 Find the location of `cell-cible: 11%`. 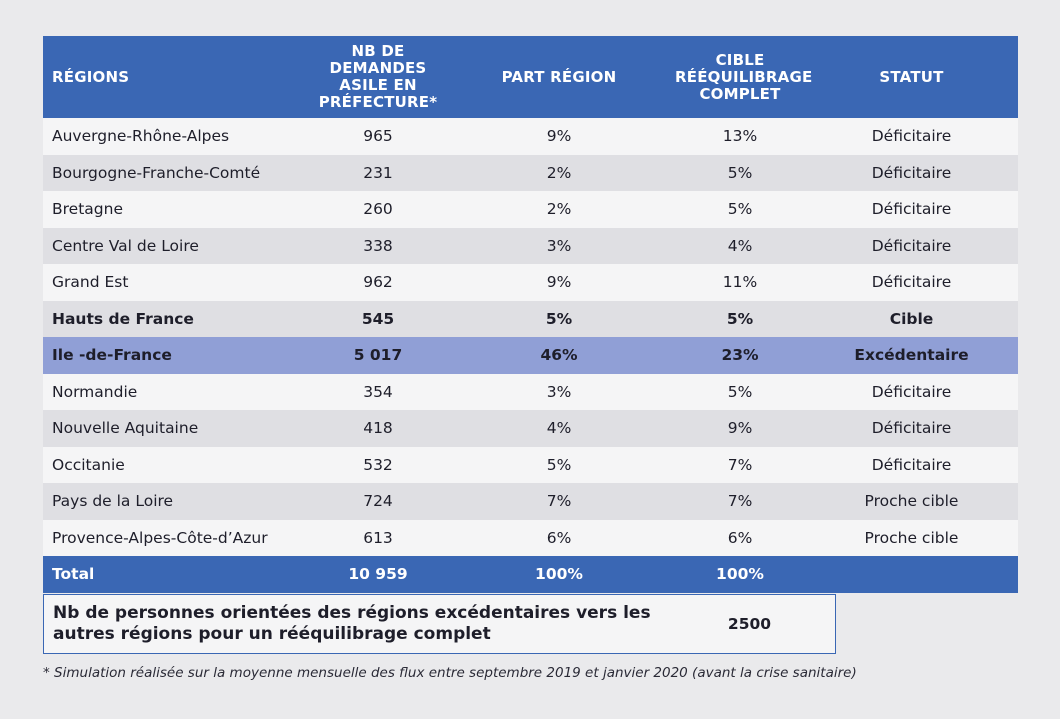

cell-cible: 11% is located at coordinates (740, 282).